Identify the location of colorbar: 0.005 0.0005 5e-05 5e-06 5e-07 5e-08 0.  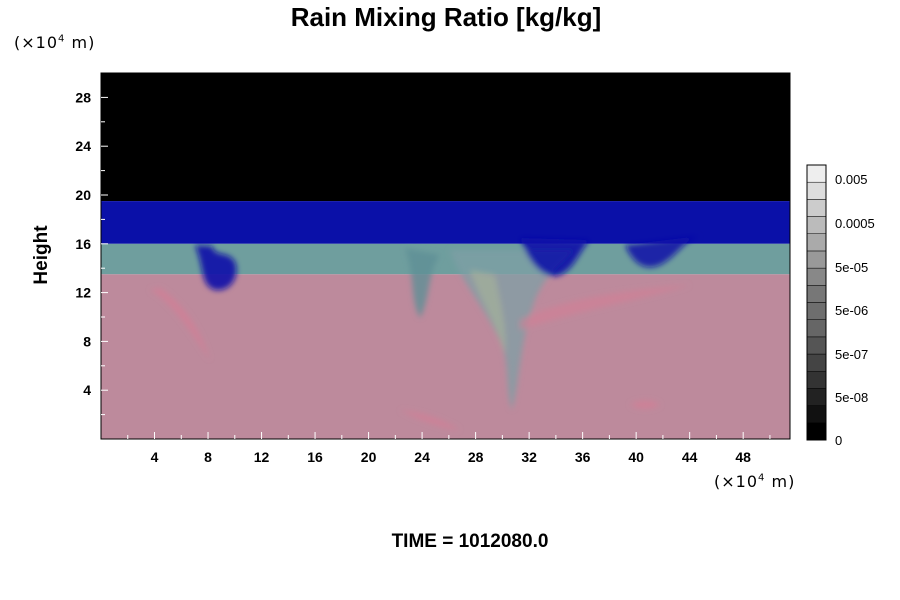
(840, 306).